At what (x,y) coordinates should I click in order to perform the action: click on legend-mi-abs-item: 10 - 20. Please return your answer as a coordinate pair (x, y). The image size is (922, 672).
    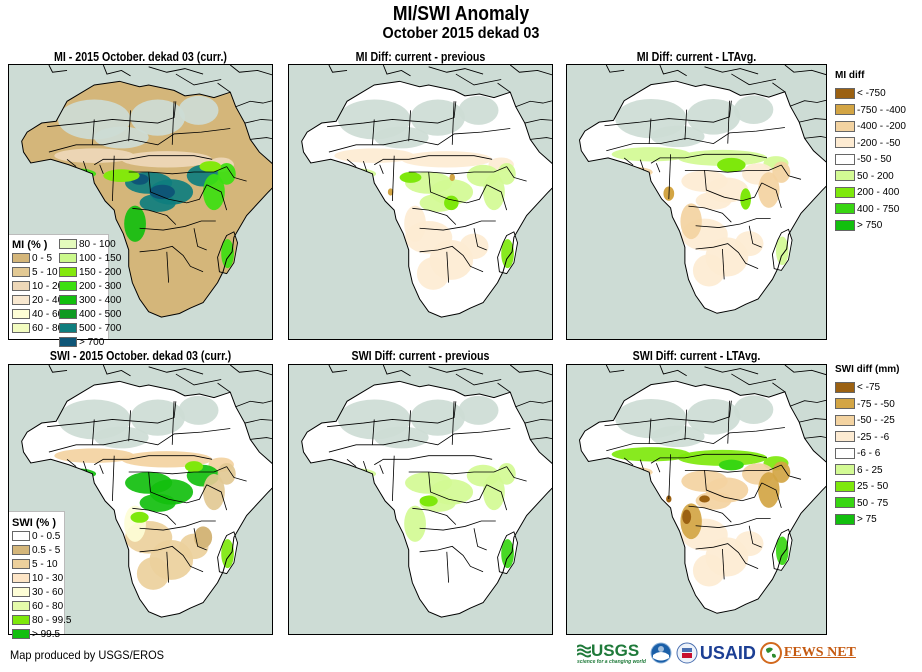
    Looking at the image, I should click on (37, 287).